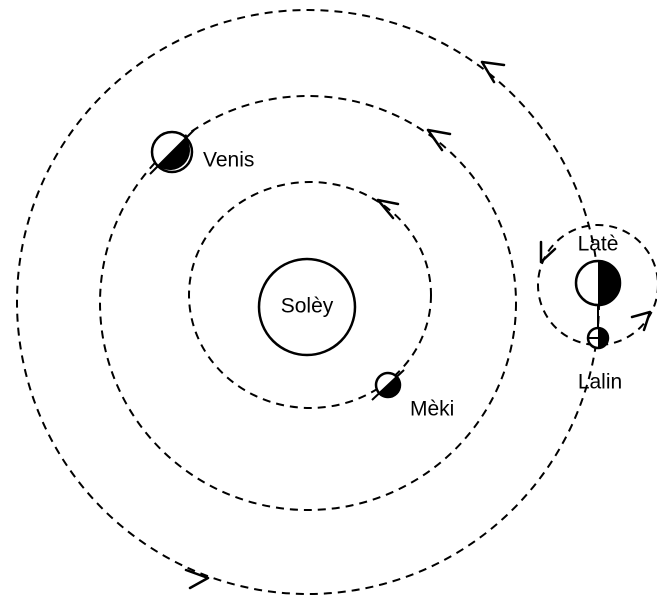 This screenshot has width=657, height=605. Describe the element at coordinates (597, 285) in the screenshot. I see `moon-orbit` at that location.